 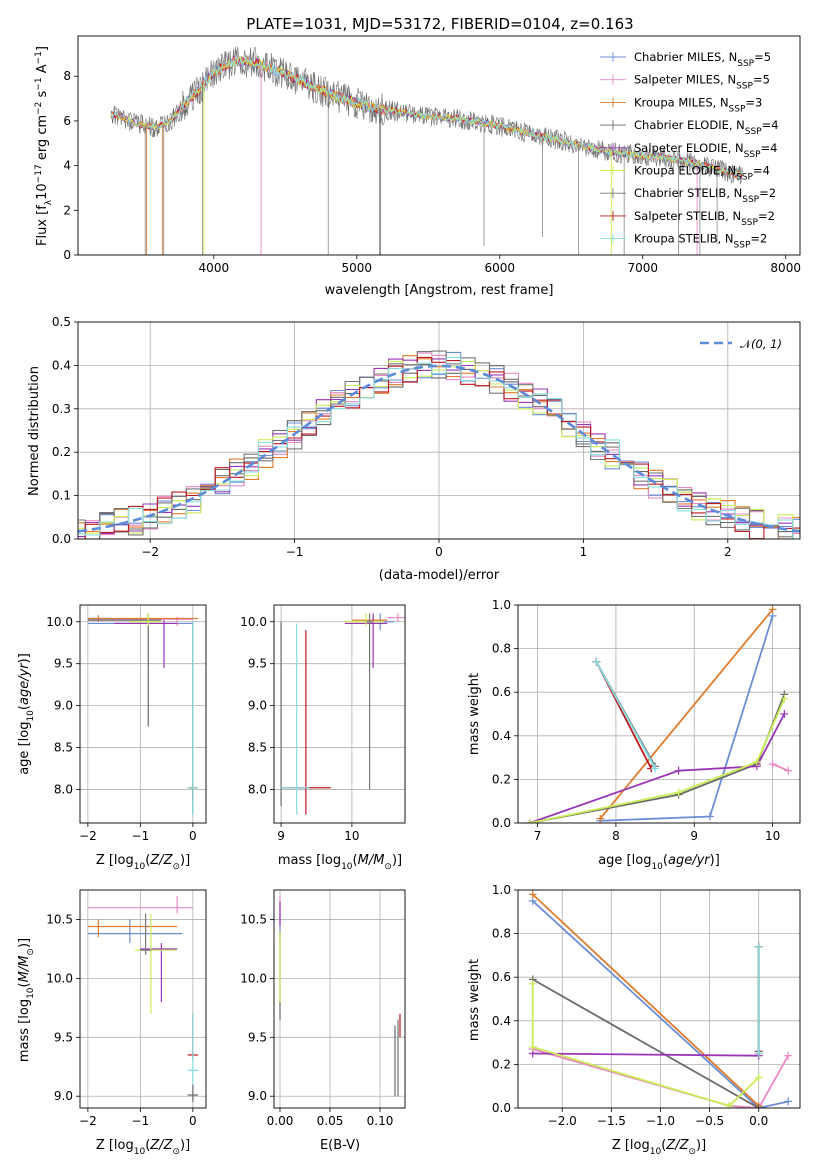 What do you see at coordinates (584, 552) in the screenshot?
I see `x-tick-label: 1` at bounding box center [584, 552].